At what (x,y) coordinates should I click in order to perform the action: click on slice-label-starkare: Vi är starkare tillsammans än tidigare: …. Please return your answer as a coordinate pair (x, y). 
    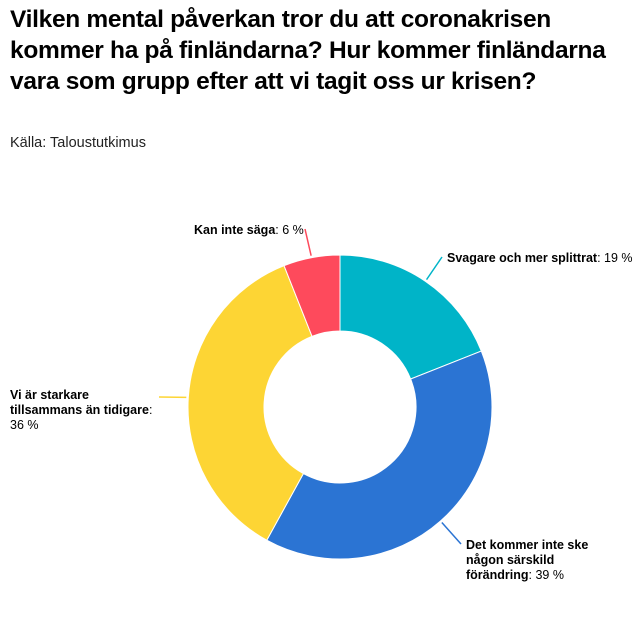
    Looking at the image, I should click on (83, 409).